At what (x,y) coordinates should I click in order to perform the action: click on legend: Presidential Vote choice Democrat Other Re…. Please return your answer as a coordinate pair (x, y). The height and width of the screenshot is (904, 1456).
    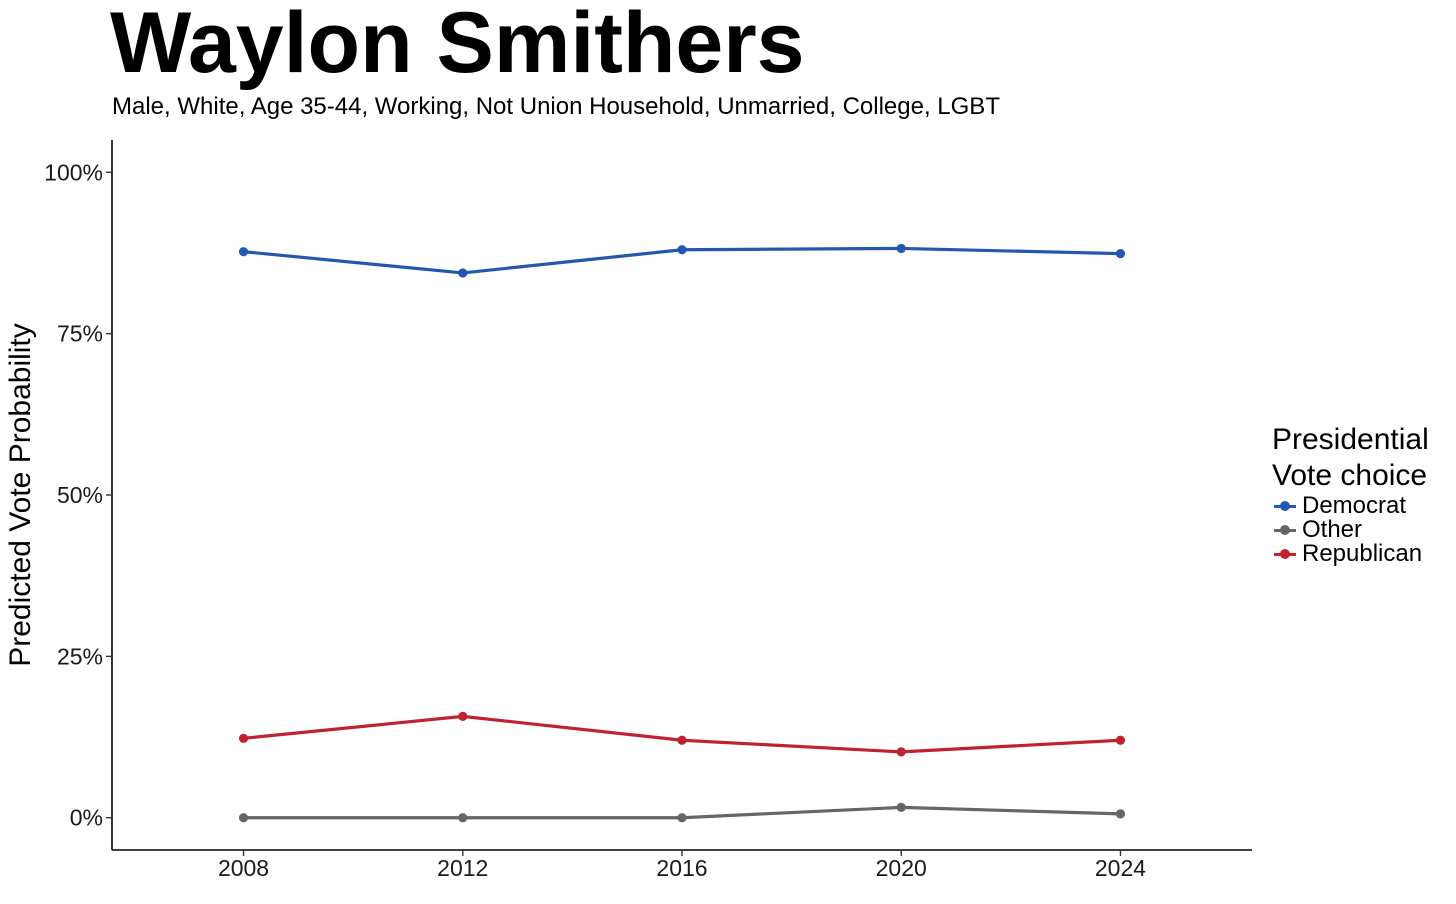
    Looking at the image, I should click on (1350, 494).